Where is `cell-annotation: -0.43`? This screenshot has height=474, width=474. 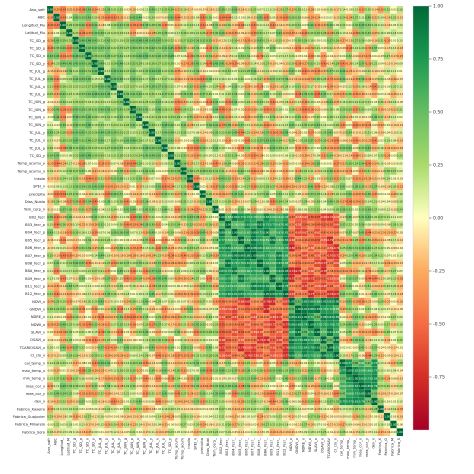
cell-annotation: -0.43 is located at coordinates (266, 17).